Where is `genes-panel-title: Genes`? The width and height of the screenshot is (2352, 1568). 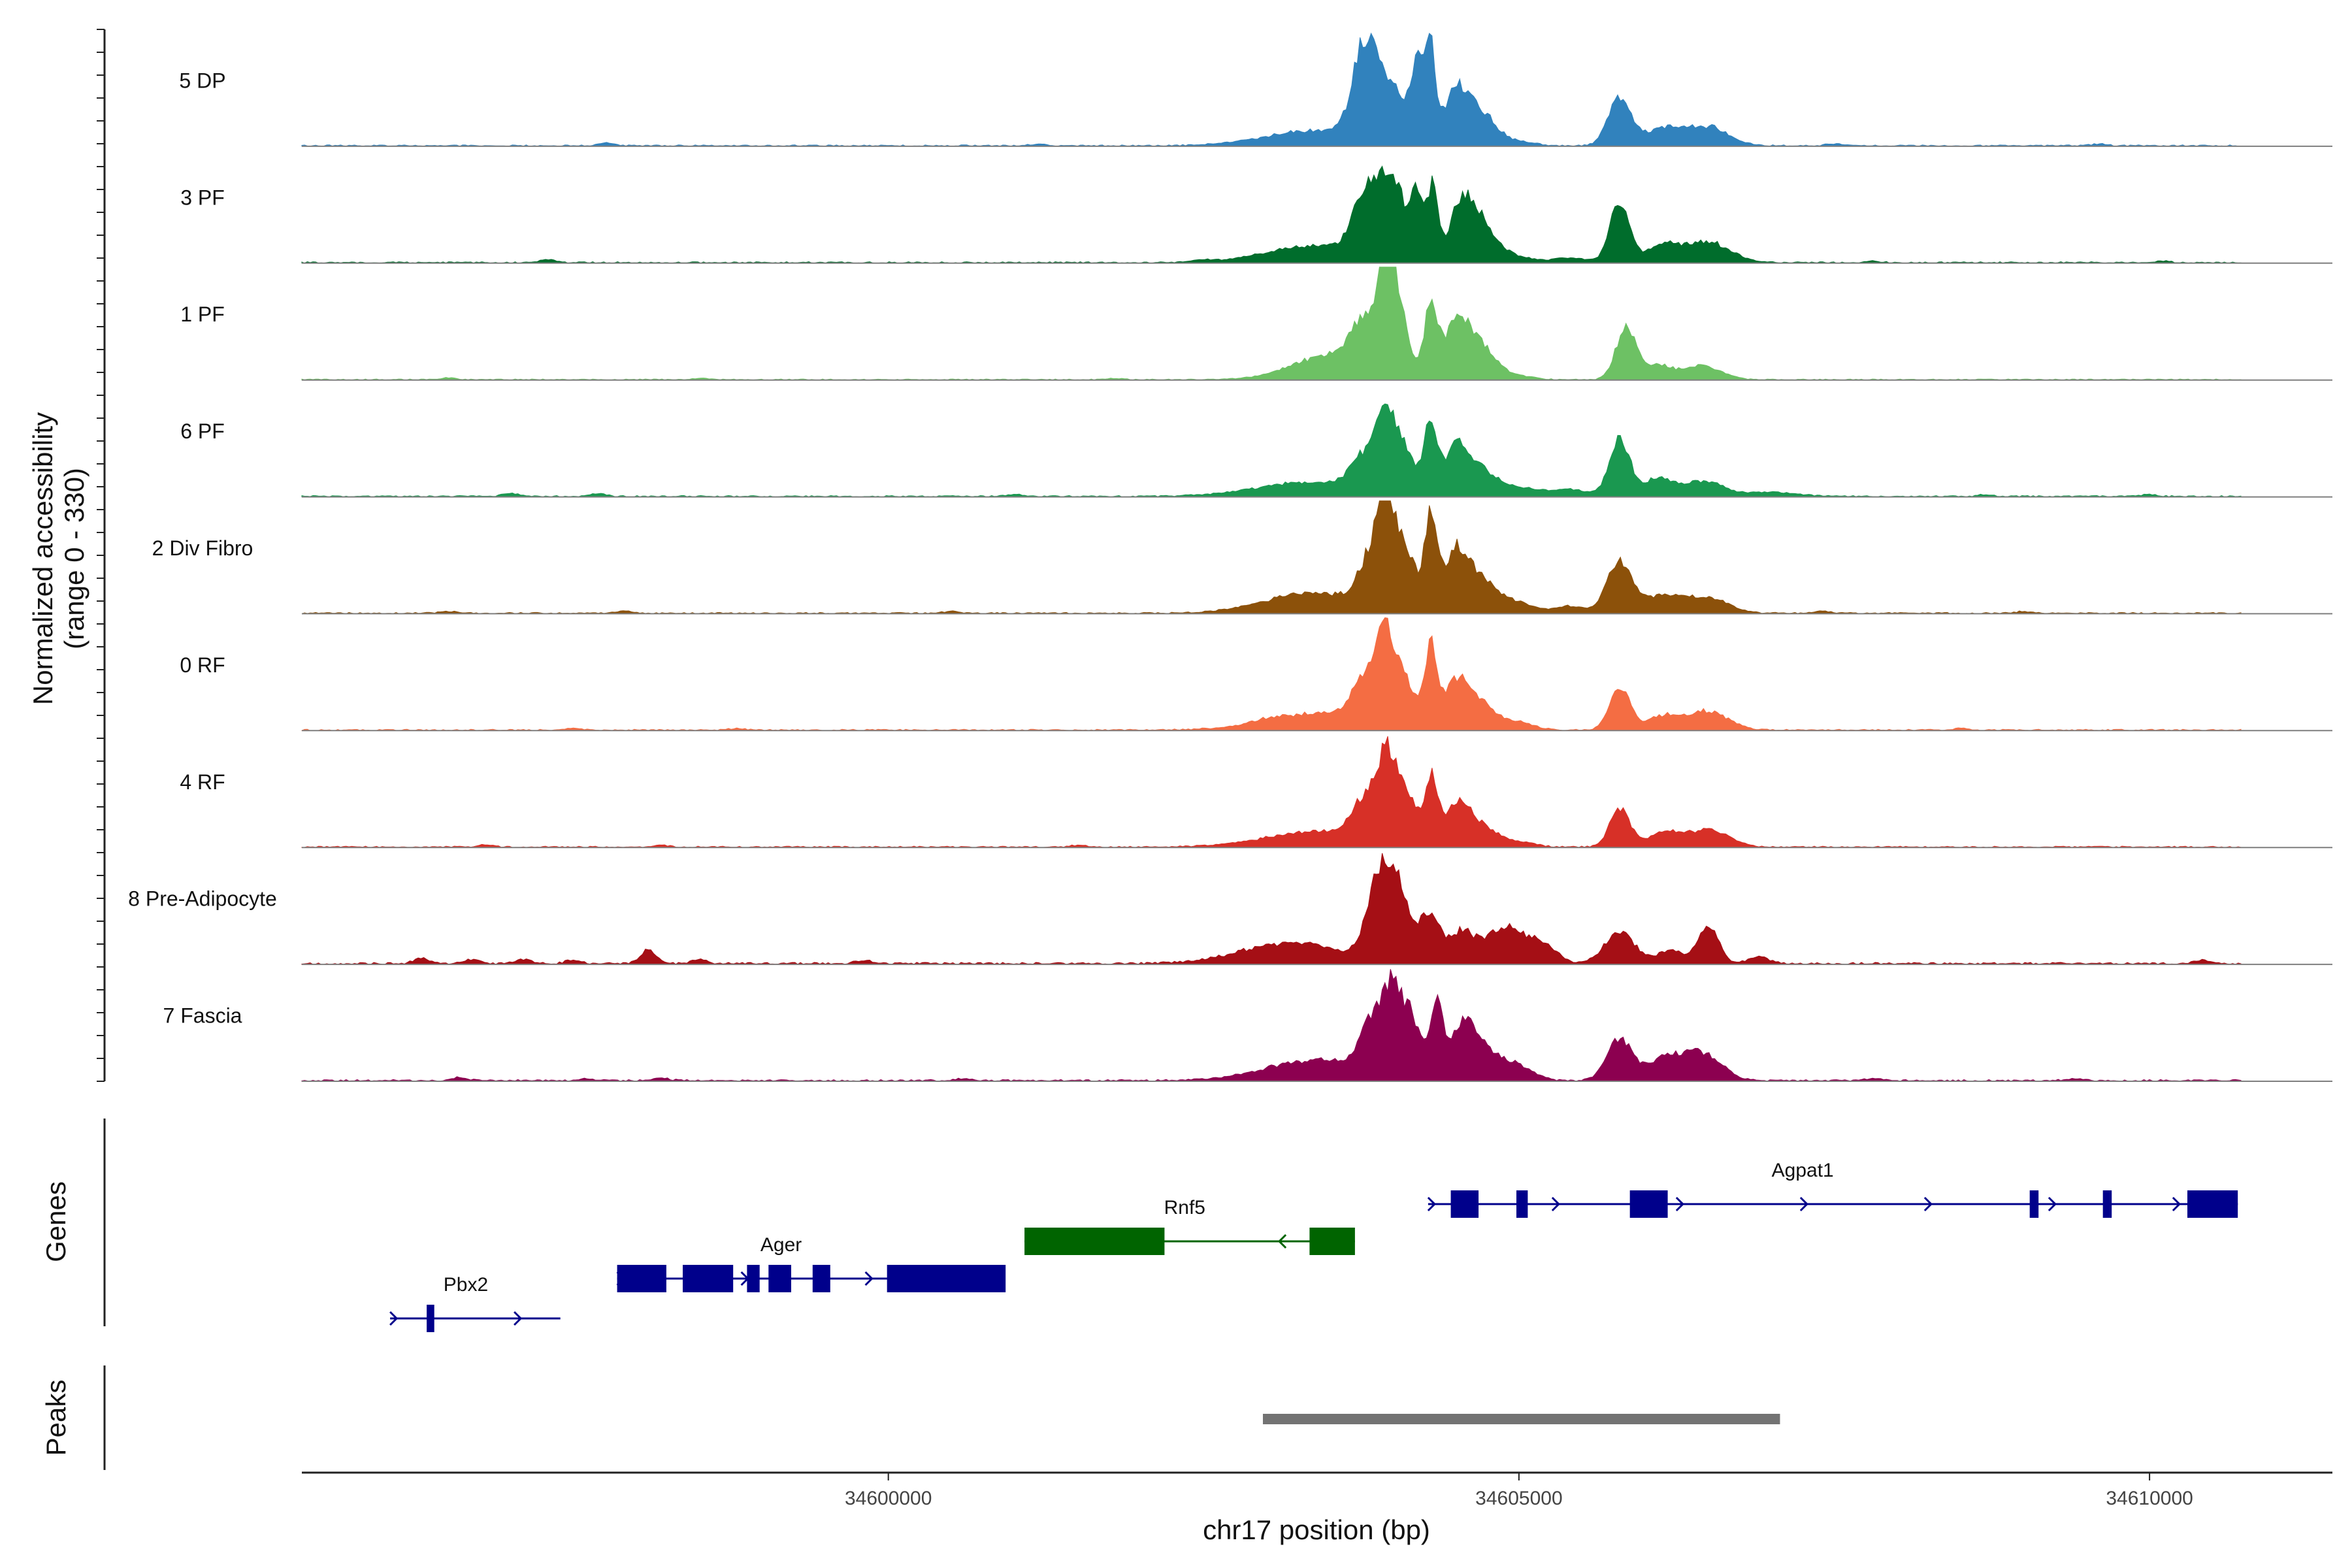
genes-panel-title: Genes is located at coordinates (56, 1221).